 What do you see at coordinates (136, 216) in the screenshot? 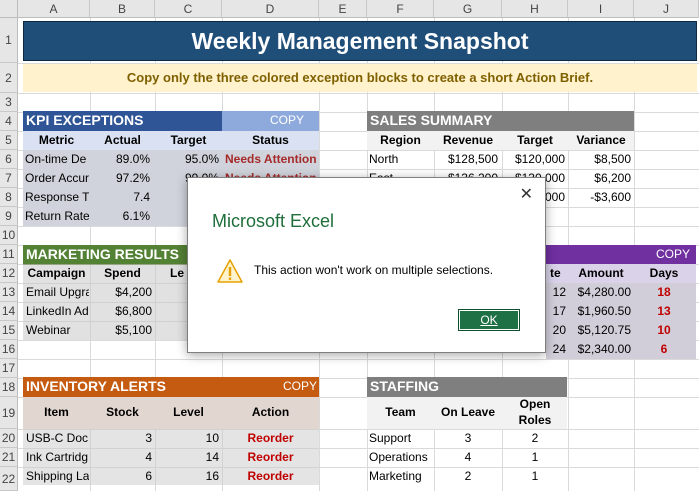
I see `kpi-actual: 6.1%` at bounding box center [136, 216].